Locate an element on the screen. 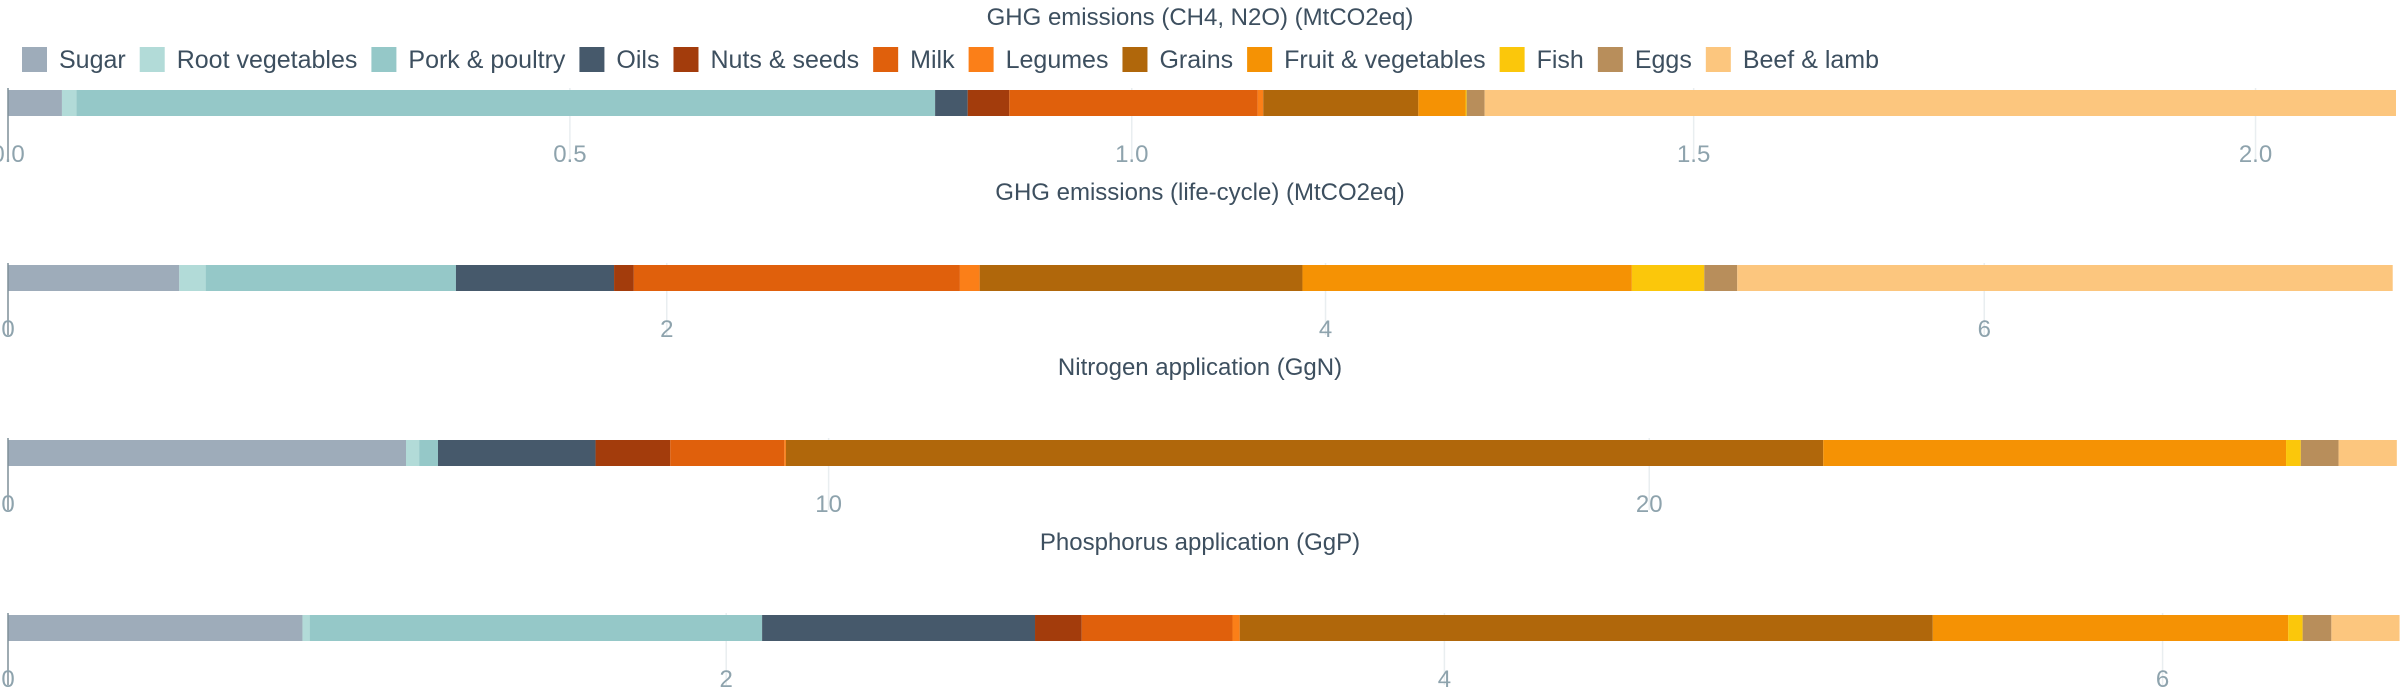  legend-item-root-vegetables: Root vegetables is located at coordinates (248, 60).